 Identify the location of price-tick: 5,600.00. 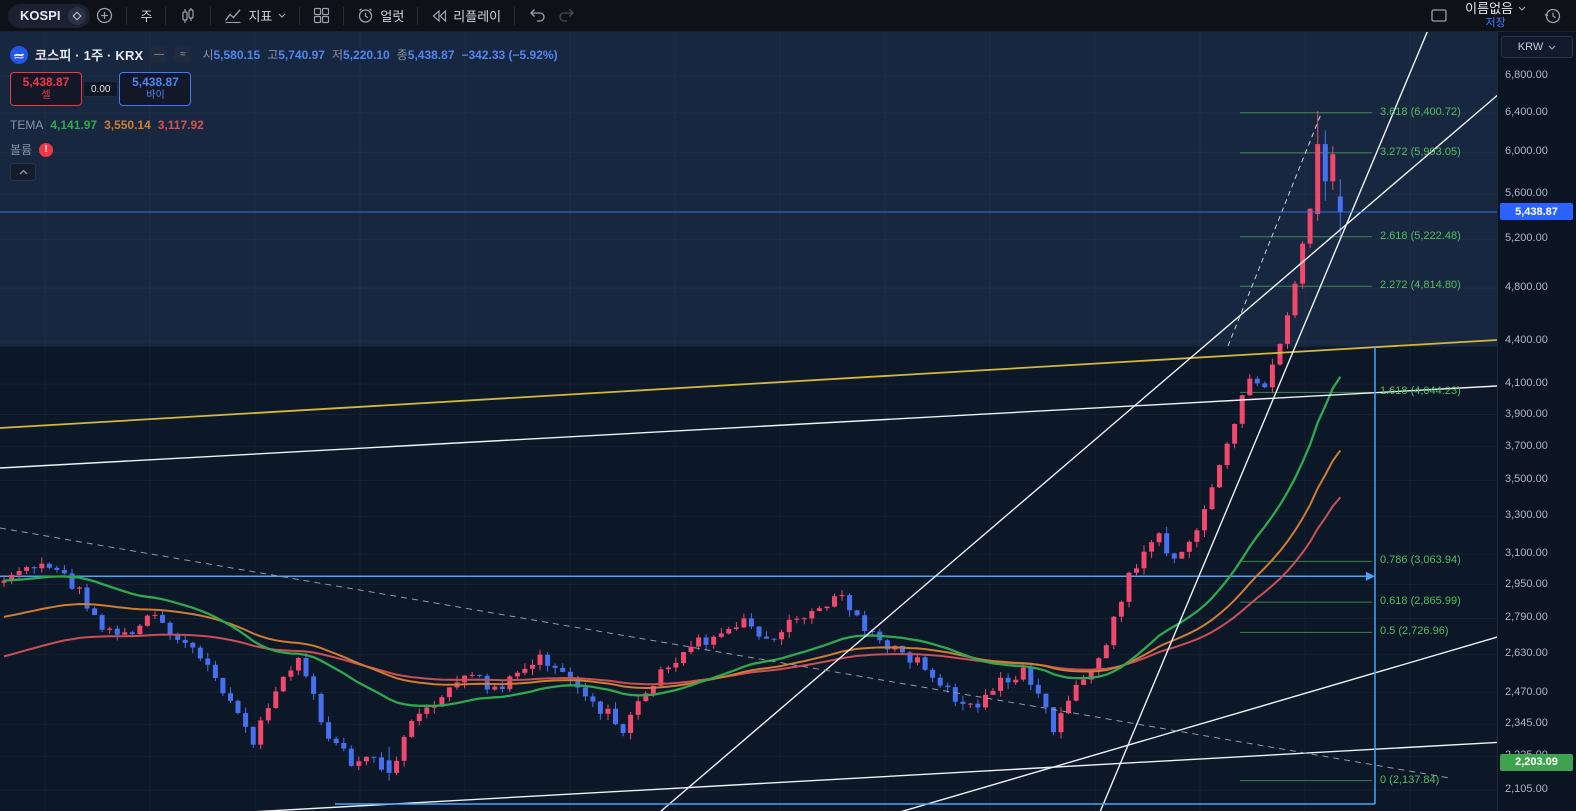
(1526, 193).